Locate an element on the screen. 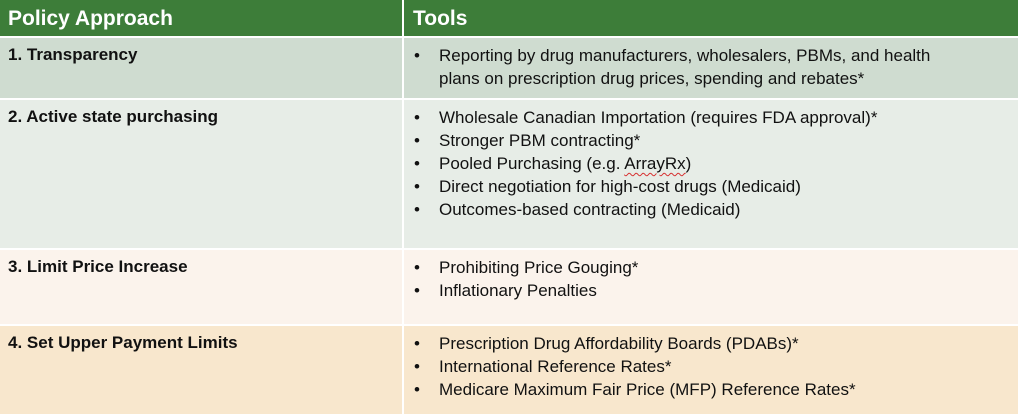 The height and width of the screenshot is (414, 1018). tool-item: • Prohibiting Price Gouging* is located at coordinates (521, 267).